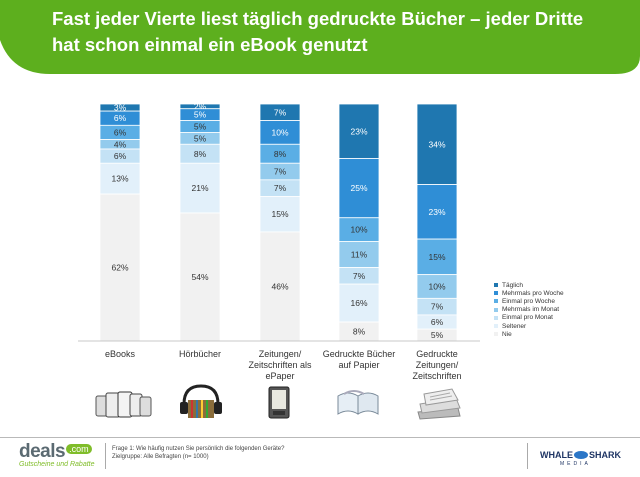  I want to click on deals-logo-dot: .com, so click(79, 449).